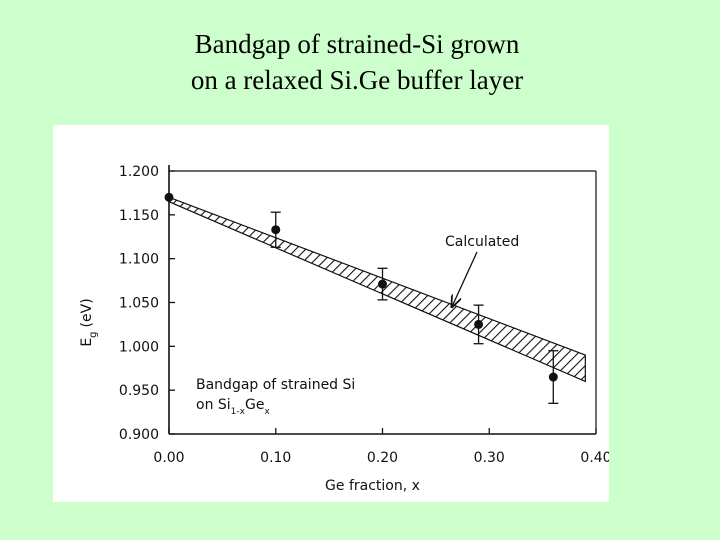  What do you see at coordinates (139, 172) in the screenshot?
I see `y-tick-label: 1.200` at bounding box center [139, 172].